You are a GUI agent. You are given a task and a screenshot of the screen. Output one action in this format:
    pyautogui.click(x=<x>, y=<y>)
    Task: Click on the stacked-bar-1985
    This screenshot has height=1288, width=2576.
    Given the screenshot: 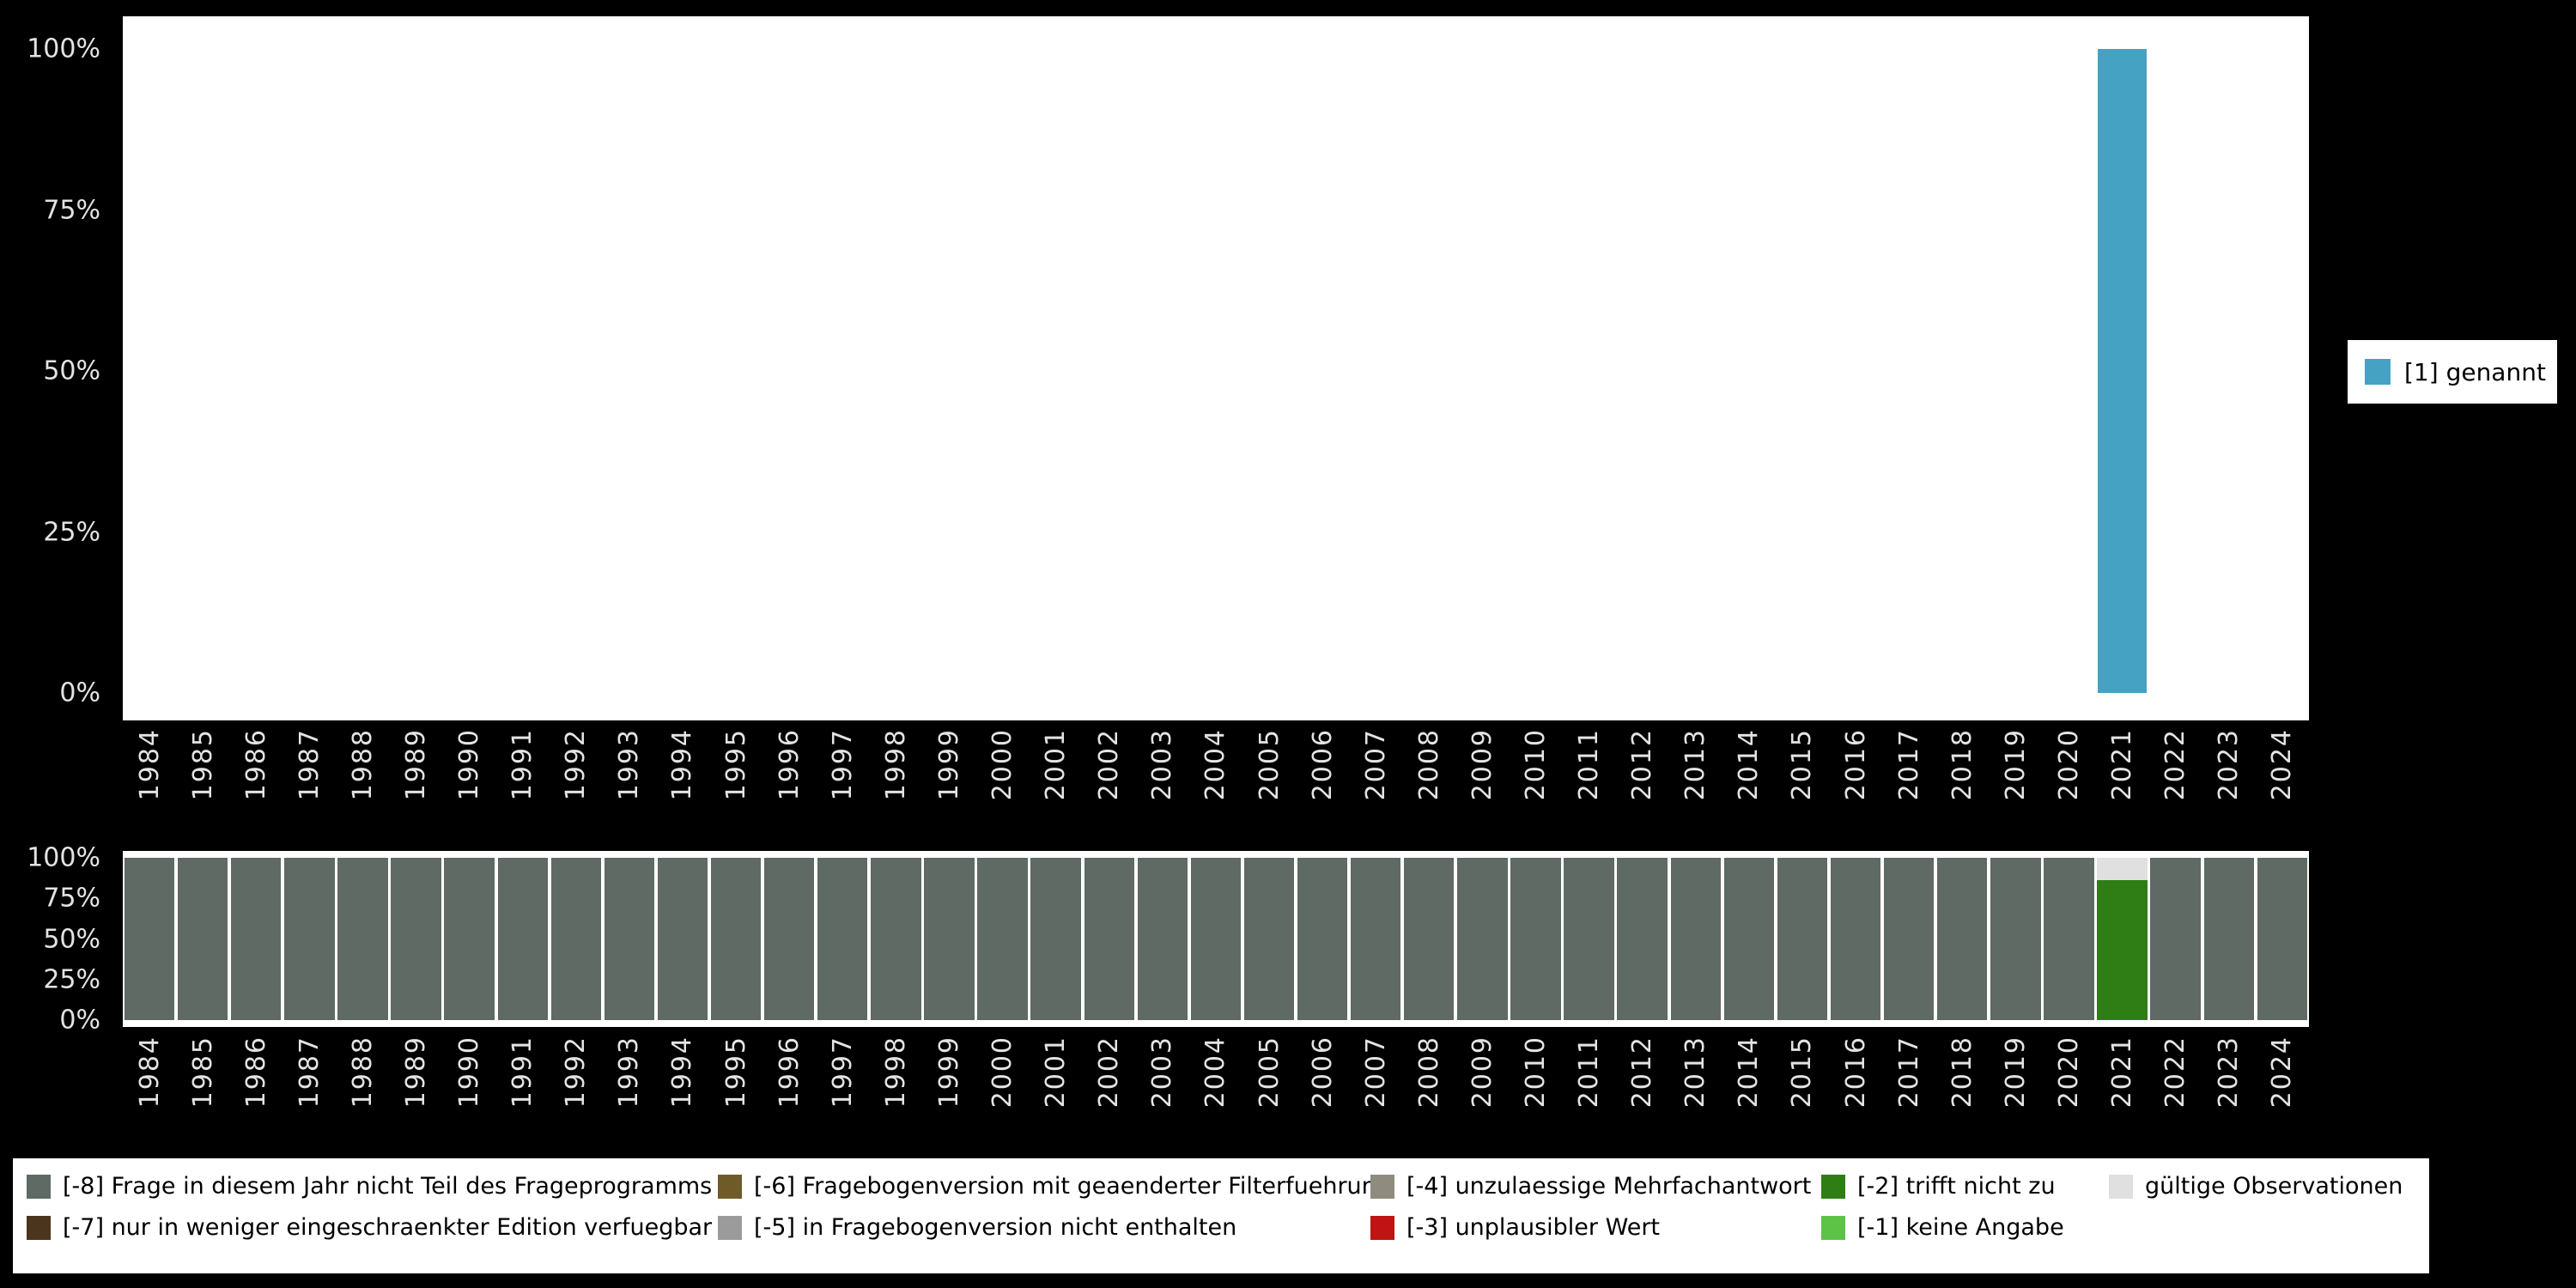 What is the action you would take?
    pyautogui.click(x=202, y=939)
    